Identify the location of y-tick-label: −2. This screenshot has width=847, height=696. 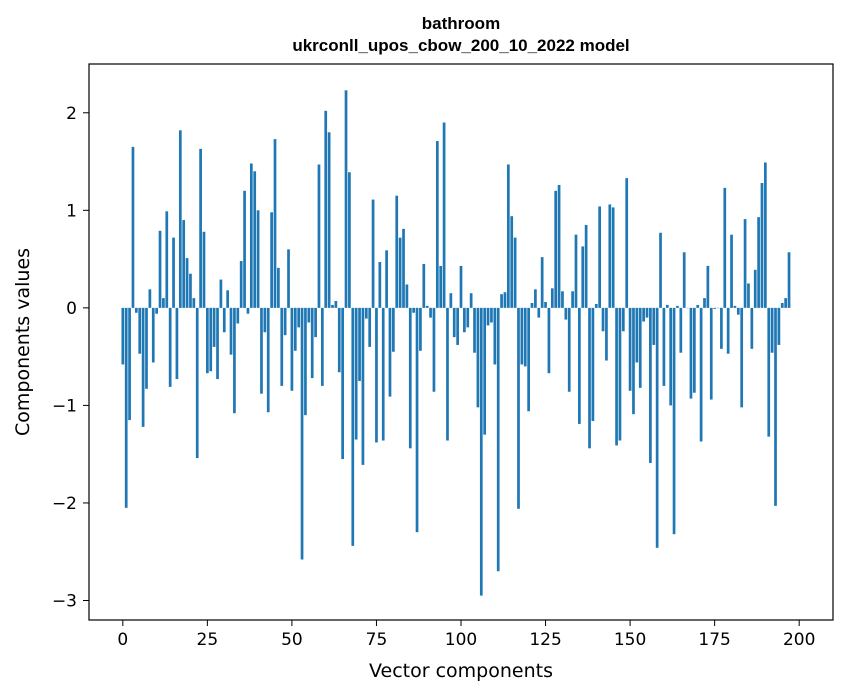
(64, 504).